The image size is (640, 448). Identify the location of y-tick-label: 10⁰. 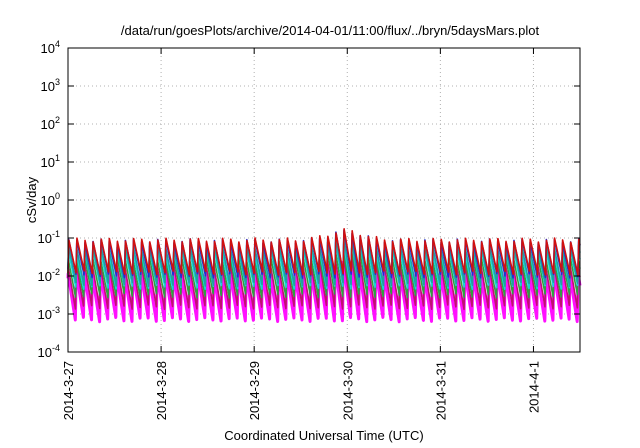
(50, 199).